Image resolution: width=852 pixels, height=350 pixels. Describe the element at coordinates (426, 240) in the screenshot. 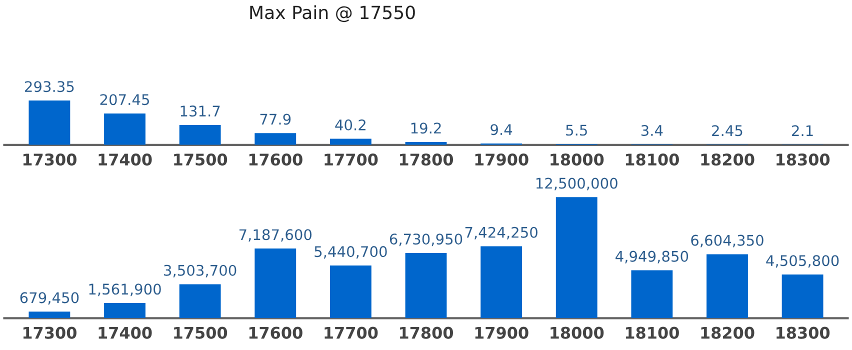

I see `data-label: 6,730,950` at that location.